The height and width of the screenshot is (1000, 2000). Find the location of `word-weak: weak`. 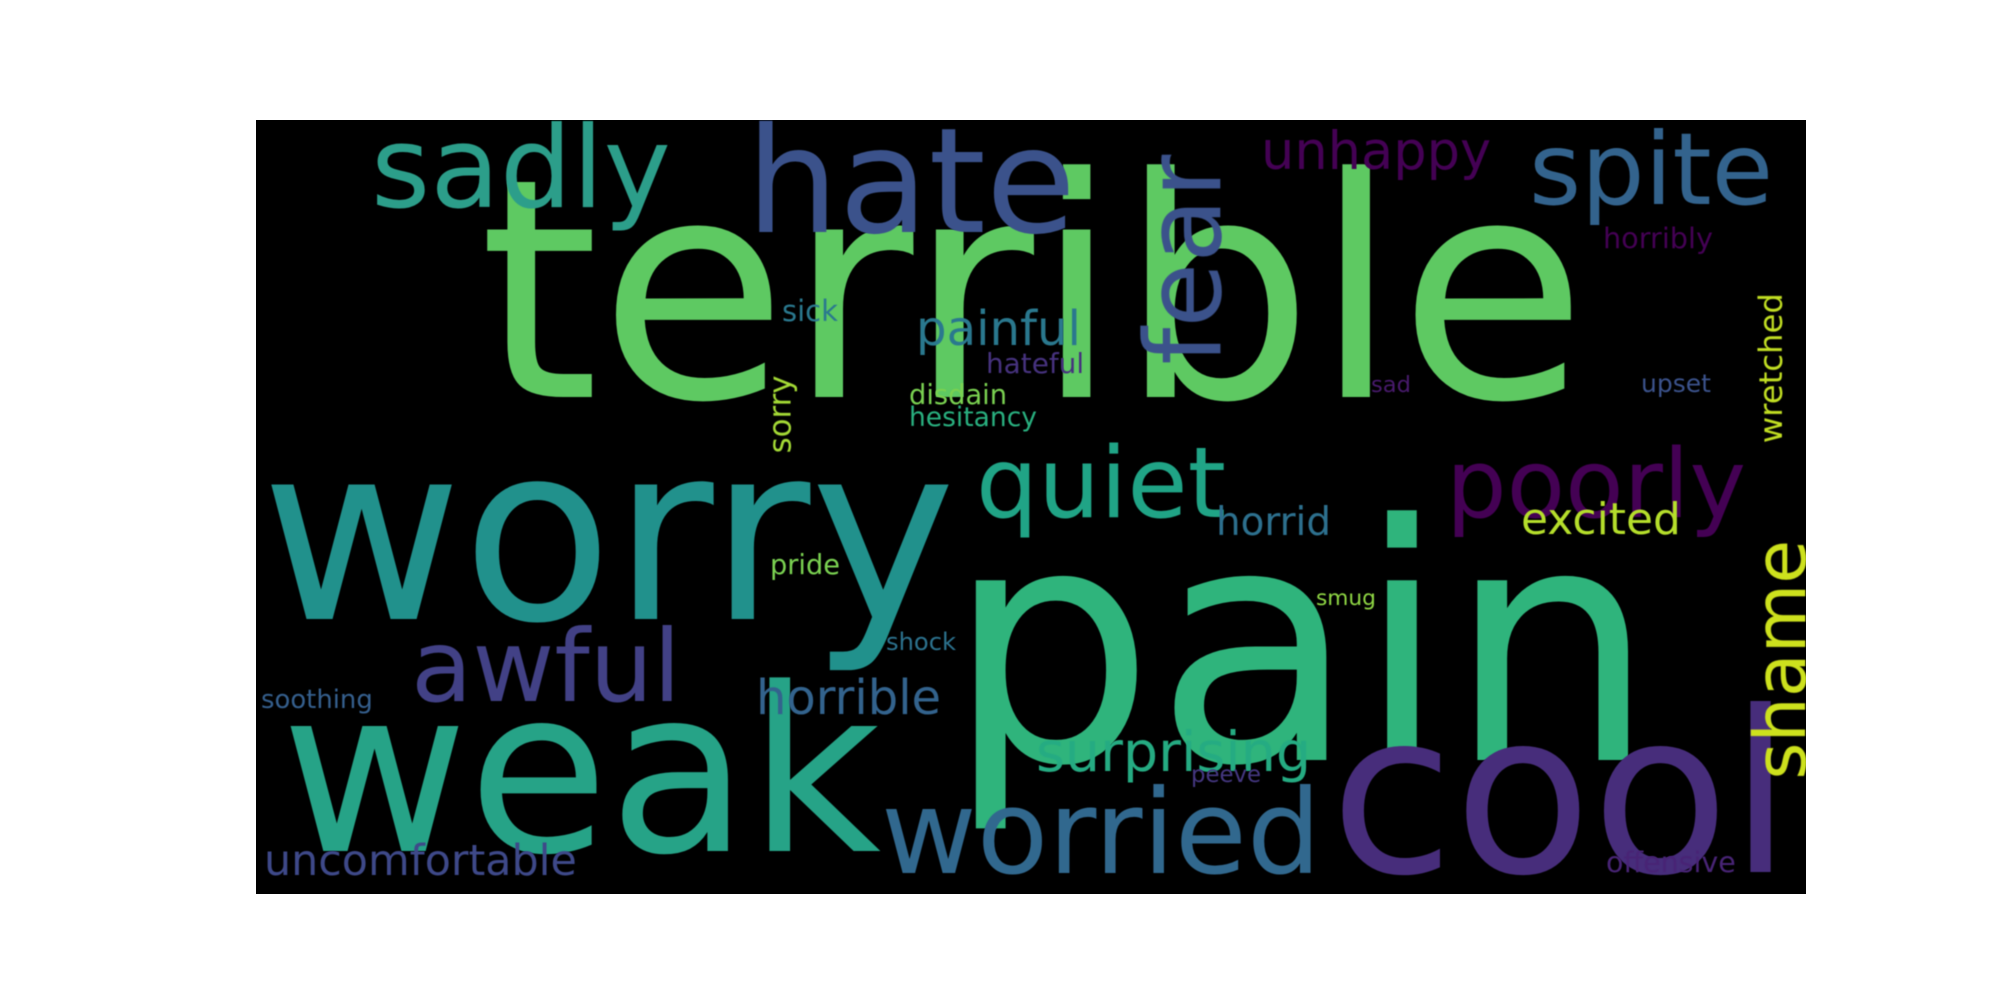

word-weak: weak is located at coordinates (581, 766).